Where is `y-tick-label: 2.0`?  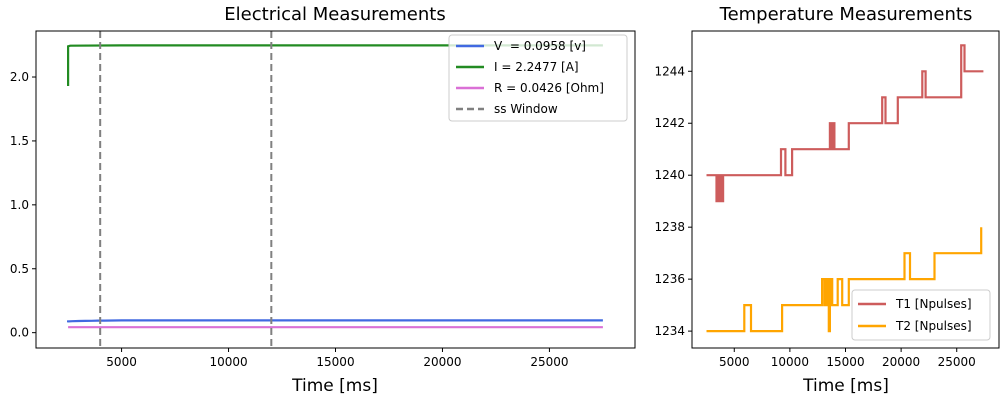
y-tick-label: 2.0 is located at coordinates (19, 77).